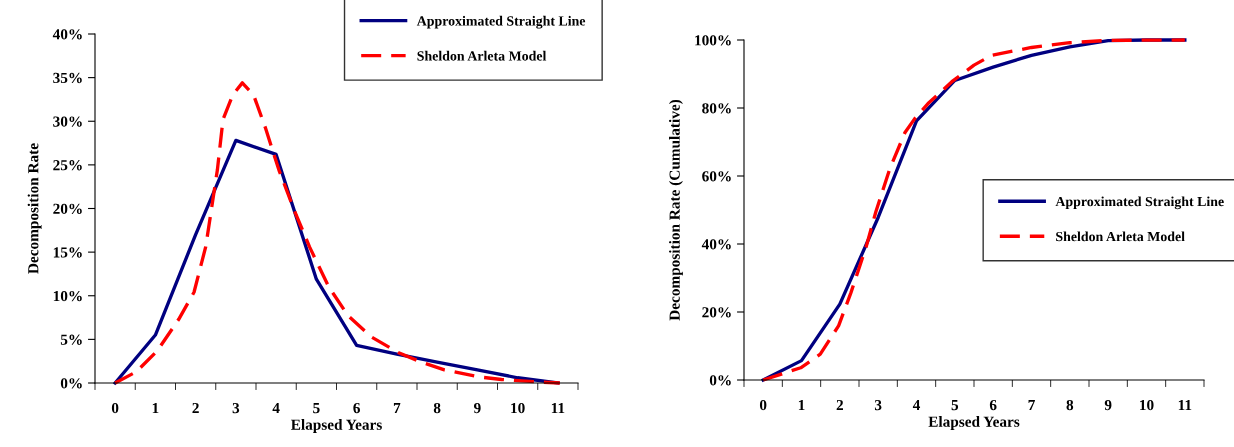 The width and height of the screenshot is (1234, 447). Describe the element at coordinates (67, 252) in the screenshot. I see `y-tick-label: 15%` at that location.